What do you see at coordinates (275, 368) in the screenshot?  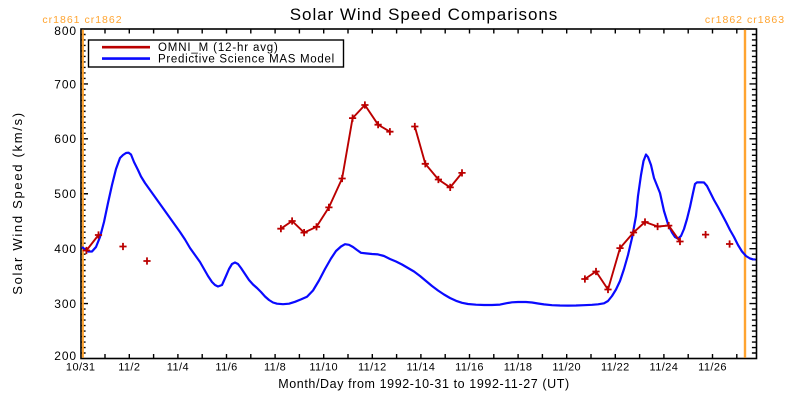 I see `svg-text: 11/8` at bounding box center [275, 368].